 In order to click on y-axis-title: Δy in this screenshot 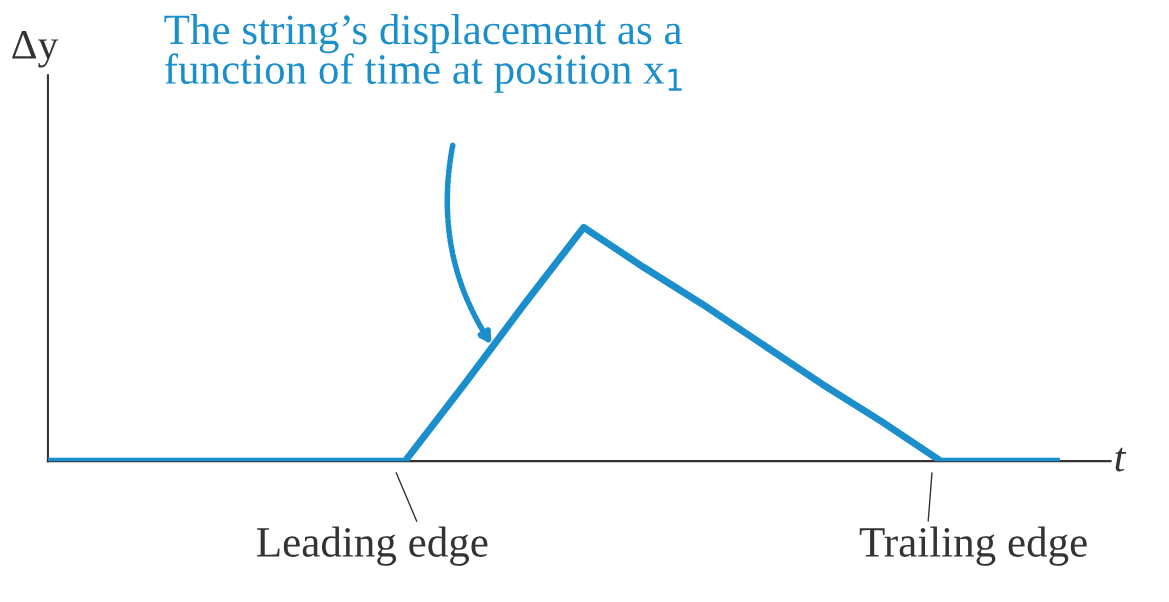, I will do `click(35, 49)`.